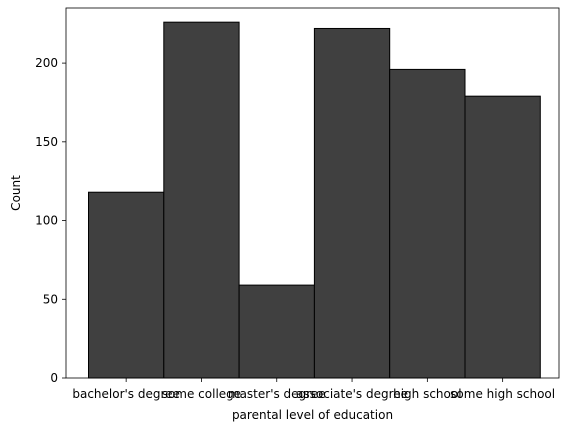  Describe the element at coordinates (16, 193) in the screenshot. I see `y-axis-label: Count` at that location.